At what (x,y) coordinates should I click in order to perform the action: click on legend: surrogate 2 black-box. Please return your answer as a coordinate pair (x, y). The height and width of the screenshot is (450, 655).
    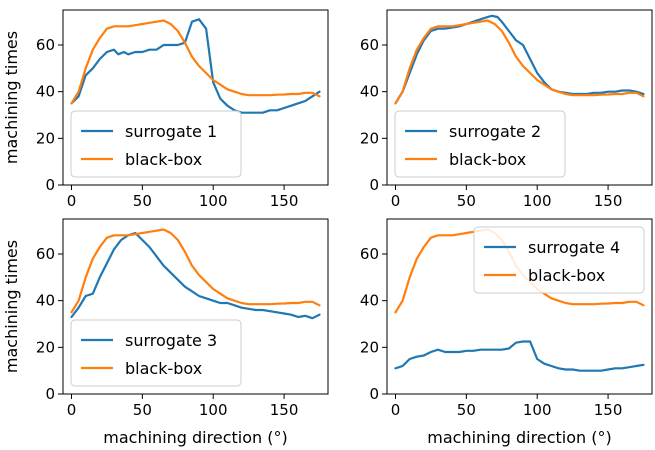
    Looking at the image, I should click on (480, 144).